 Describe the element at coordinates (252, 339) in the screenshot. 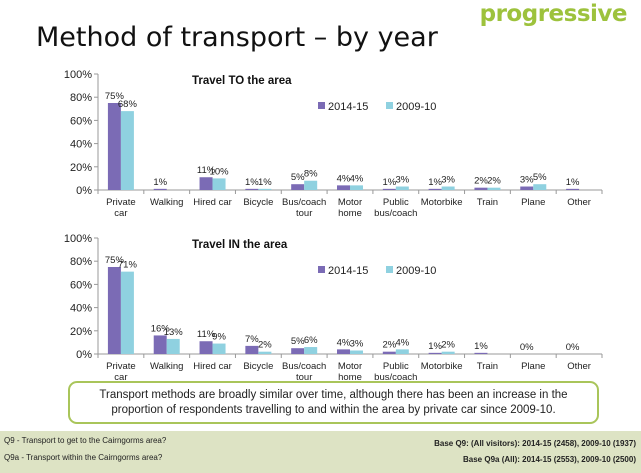

I see `data-label: 7%` at that location.